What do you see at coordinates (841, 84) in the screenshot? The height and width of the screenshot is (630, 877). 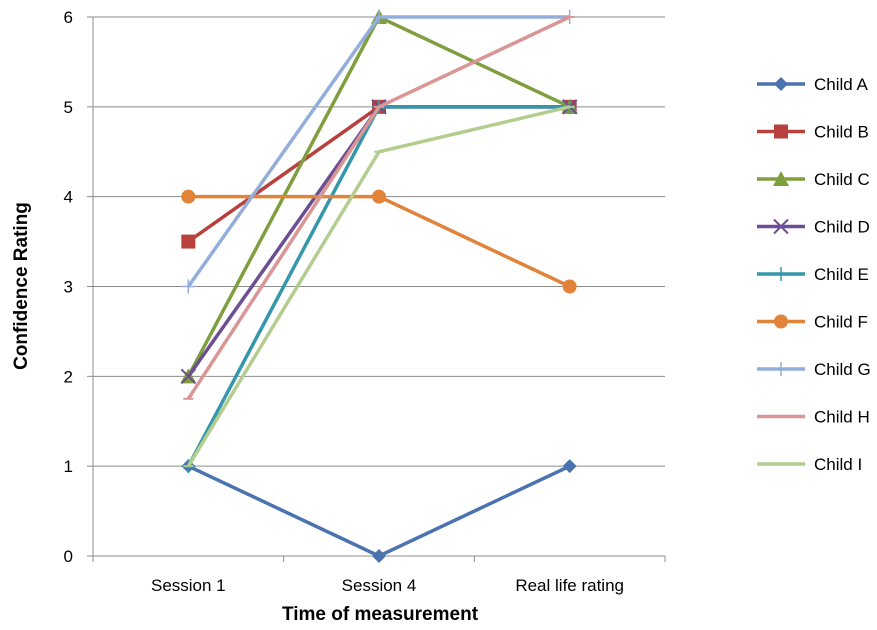 I see `legend-label: Child A` at bounding box center [841, 84].